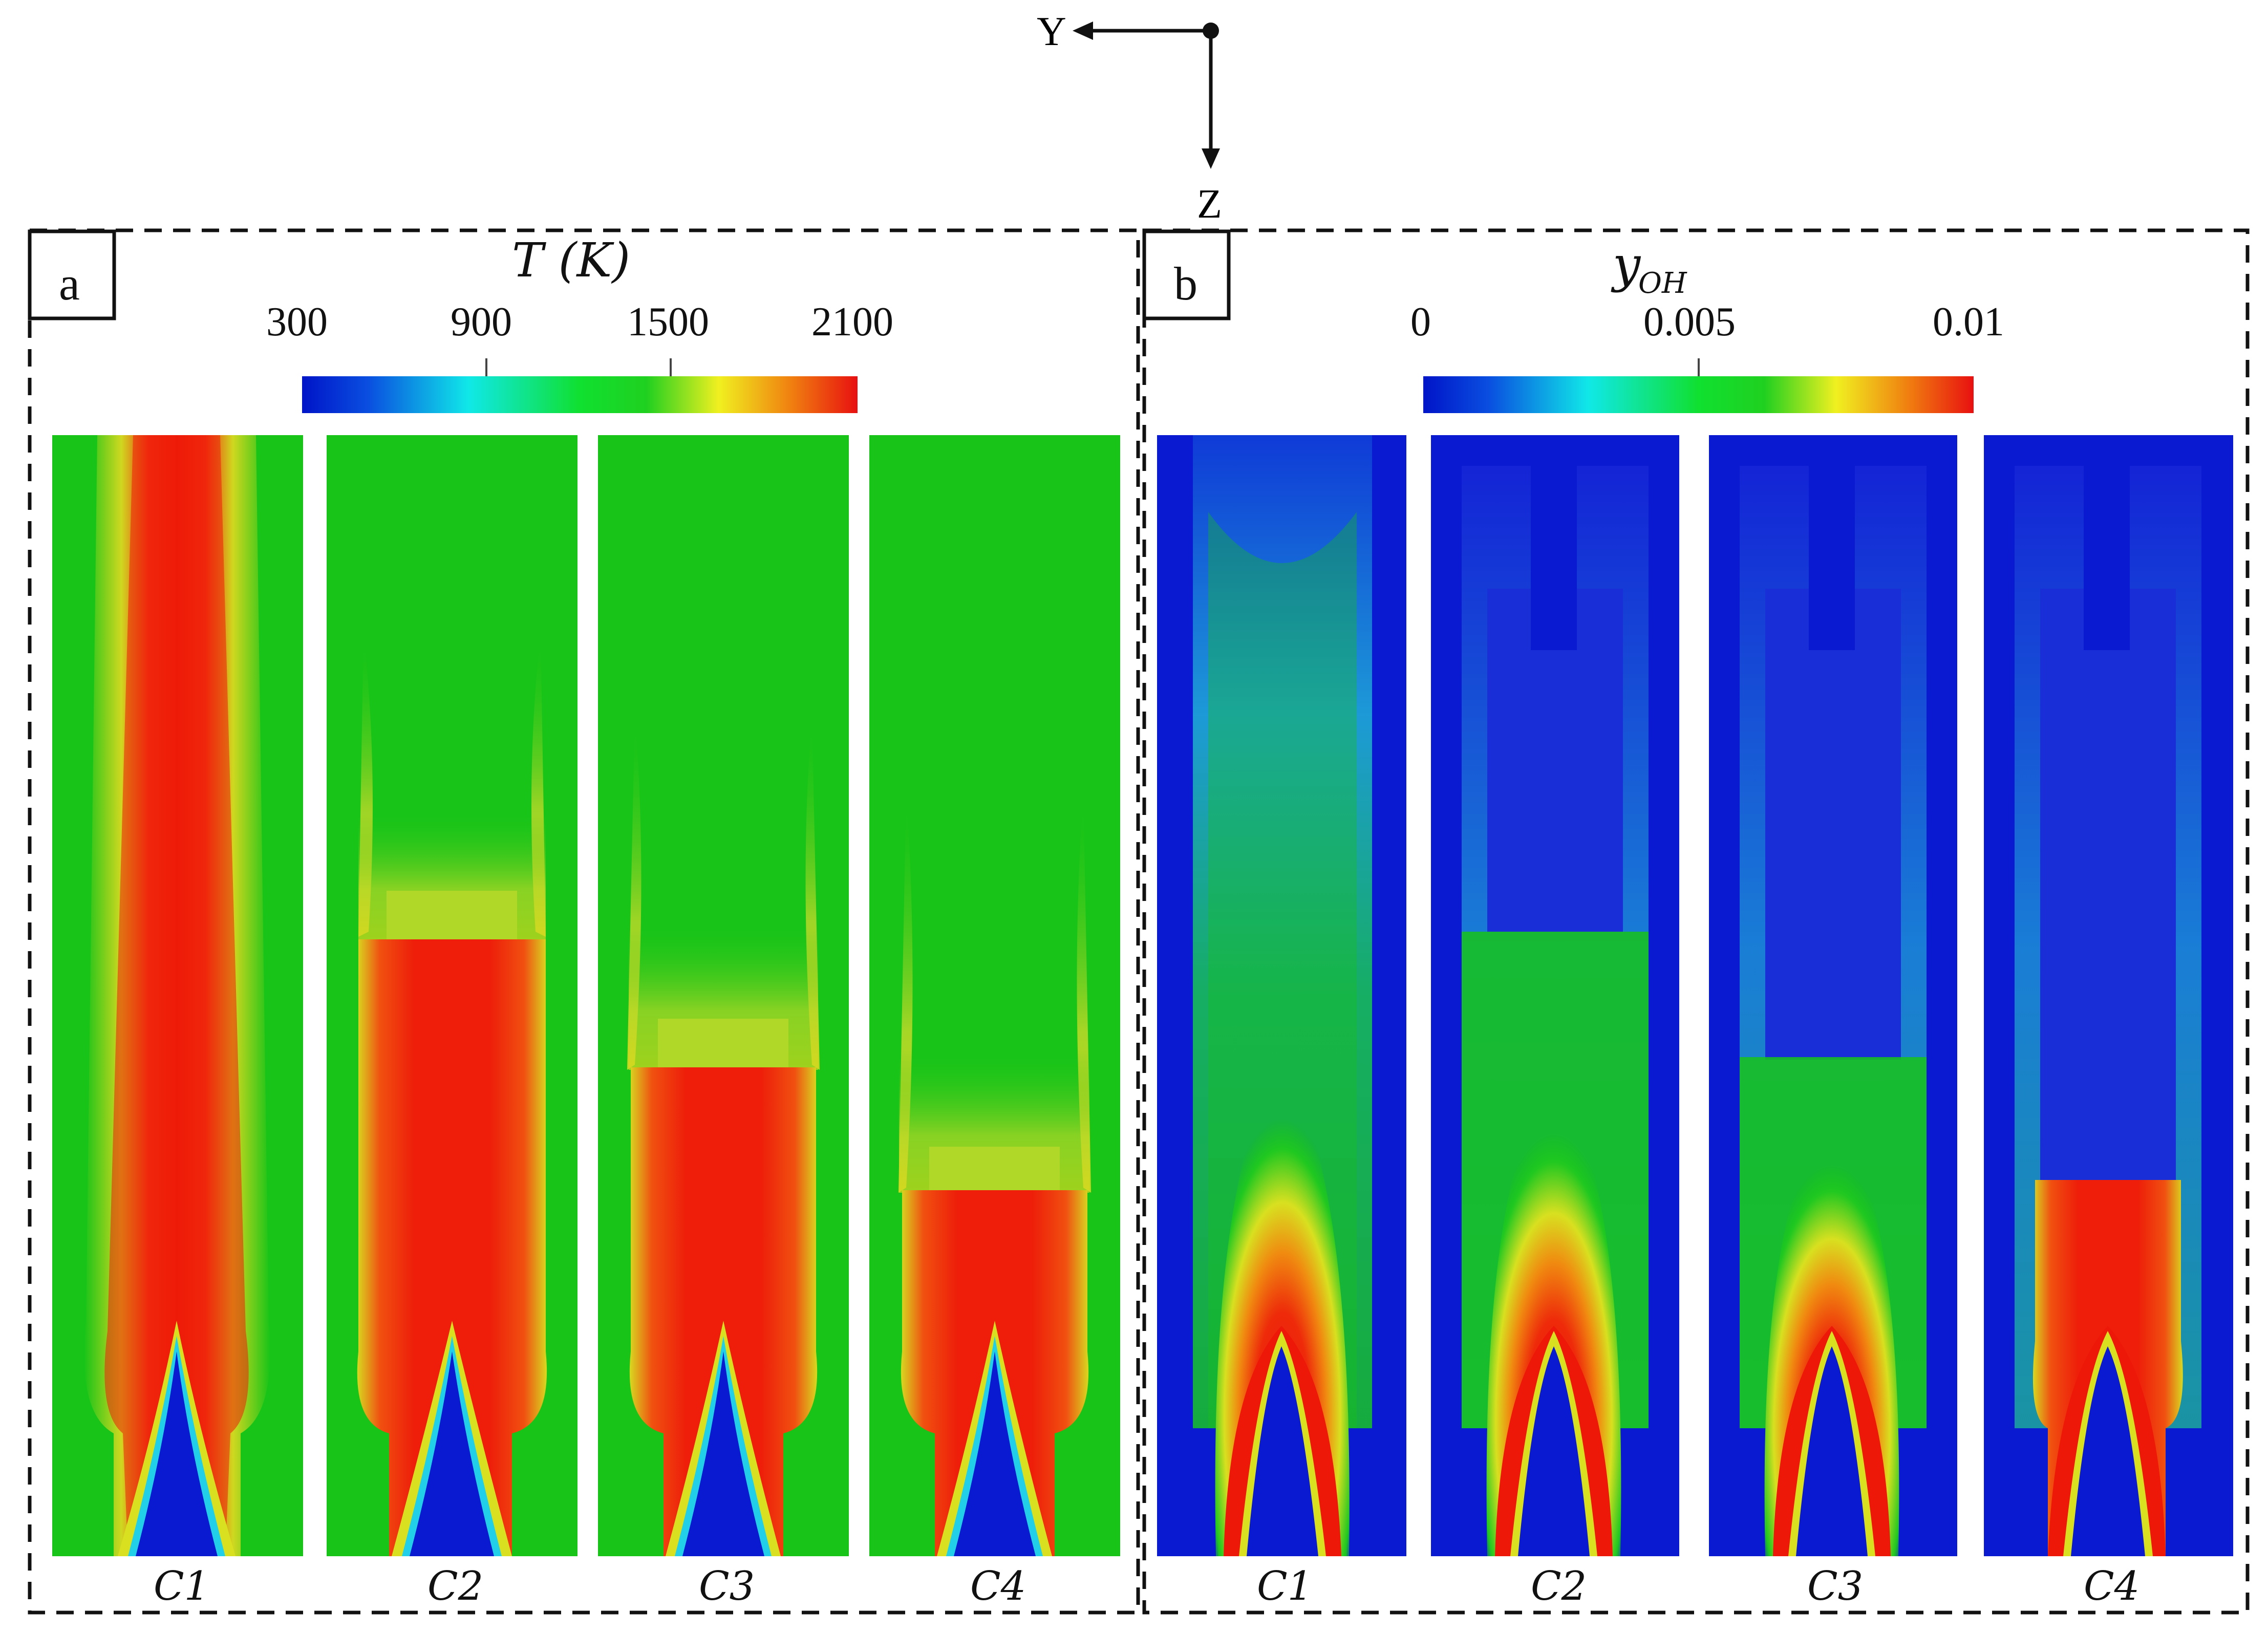  I want to click on colorbar-b-subscript: OH, so click(1662, 283).